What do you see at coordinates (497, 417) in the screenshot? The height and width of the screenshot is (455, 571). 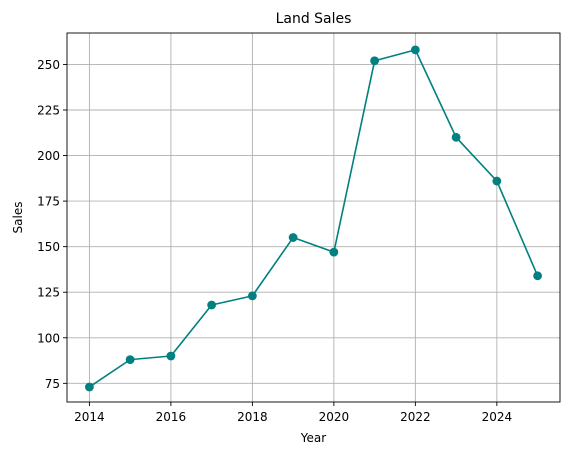 I see `x-tick-label: 2024` at bounding box center [497, 417].